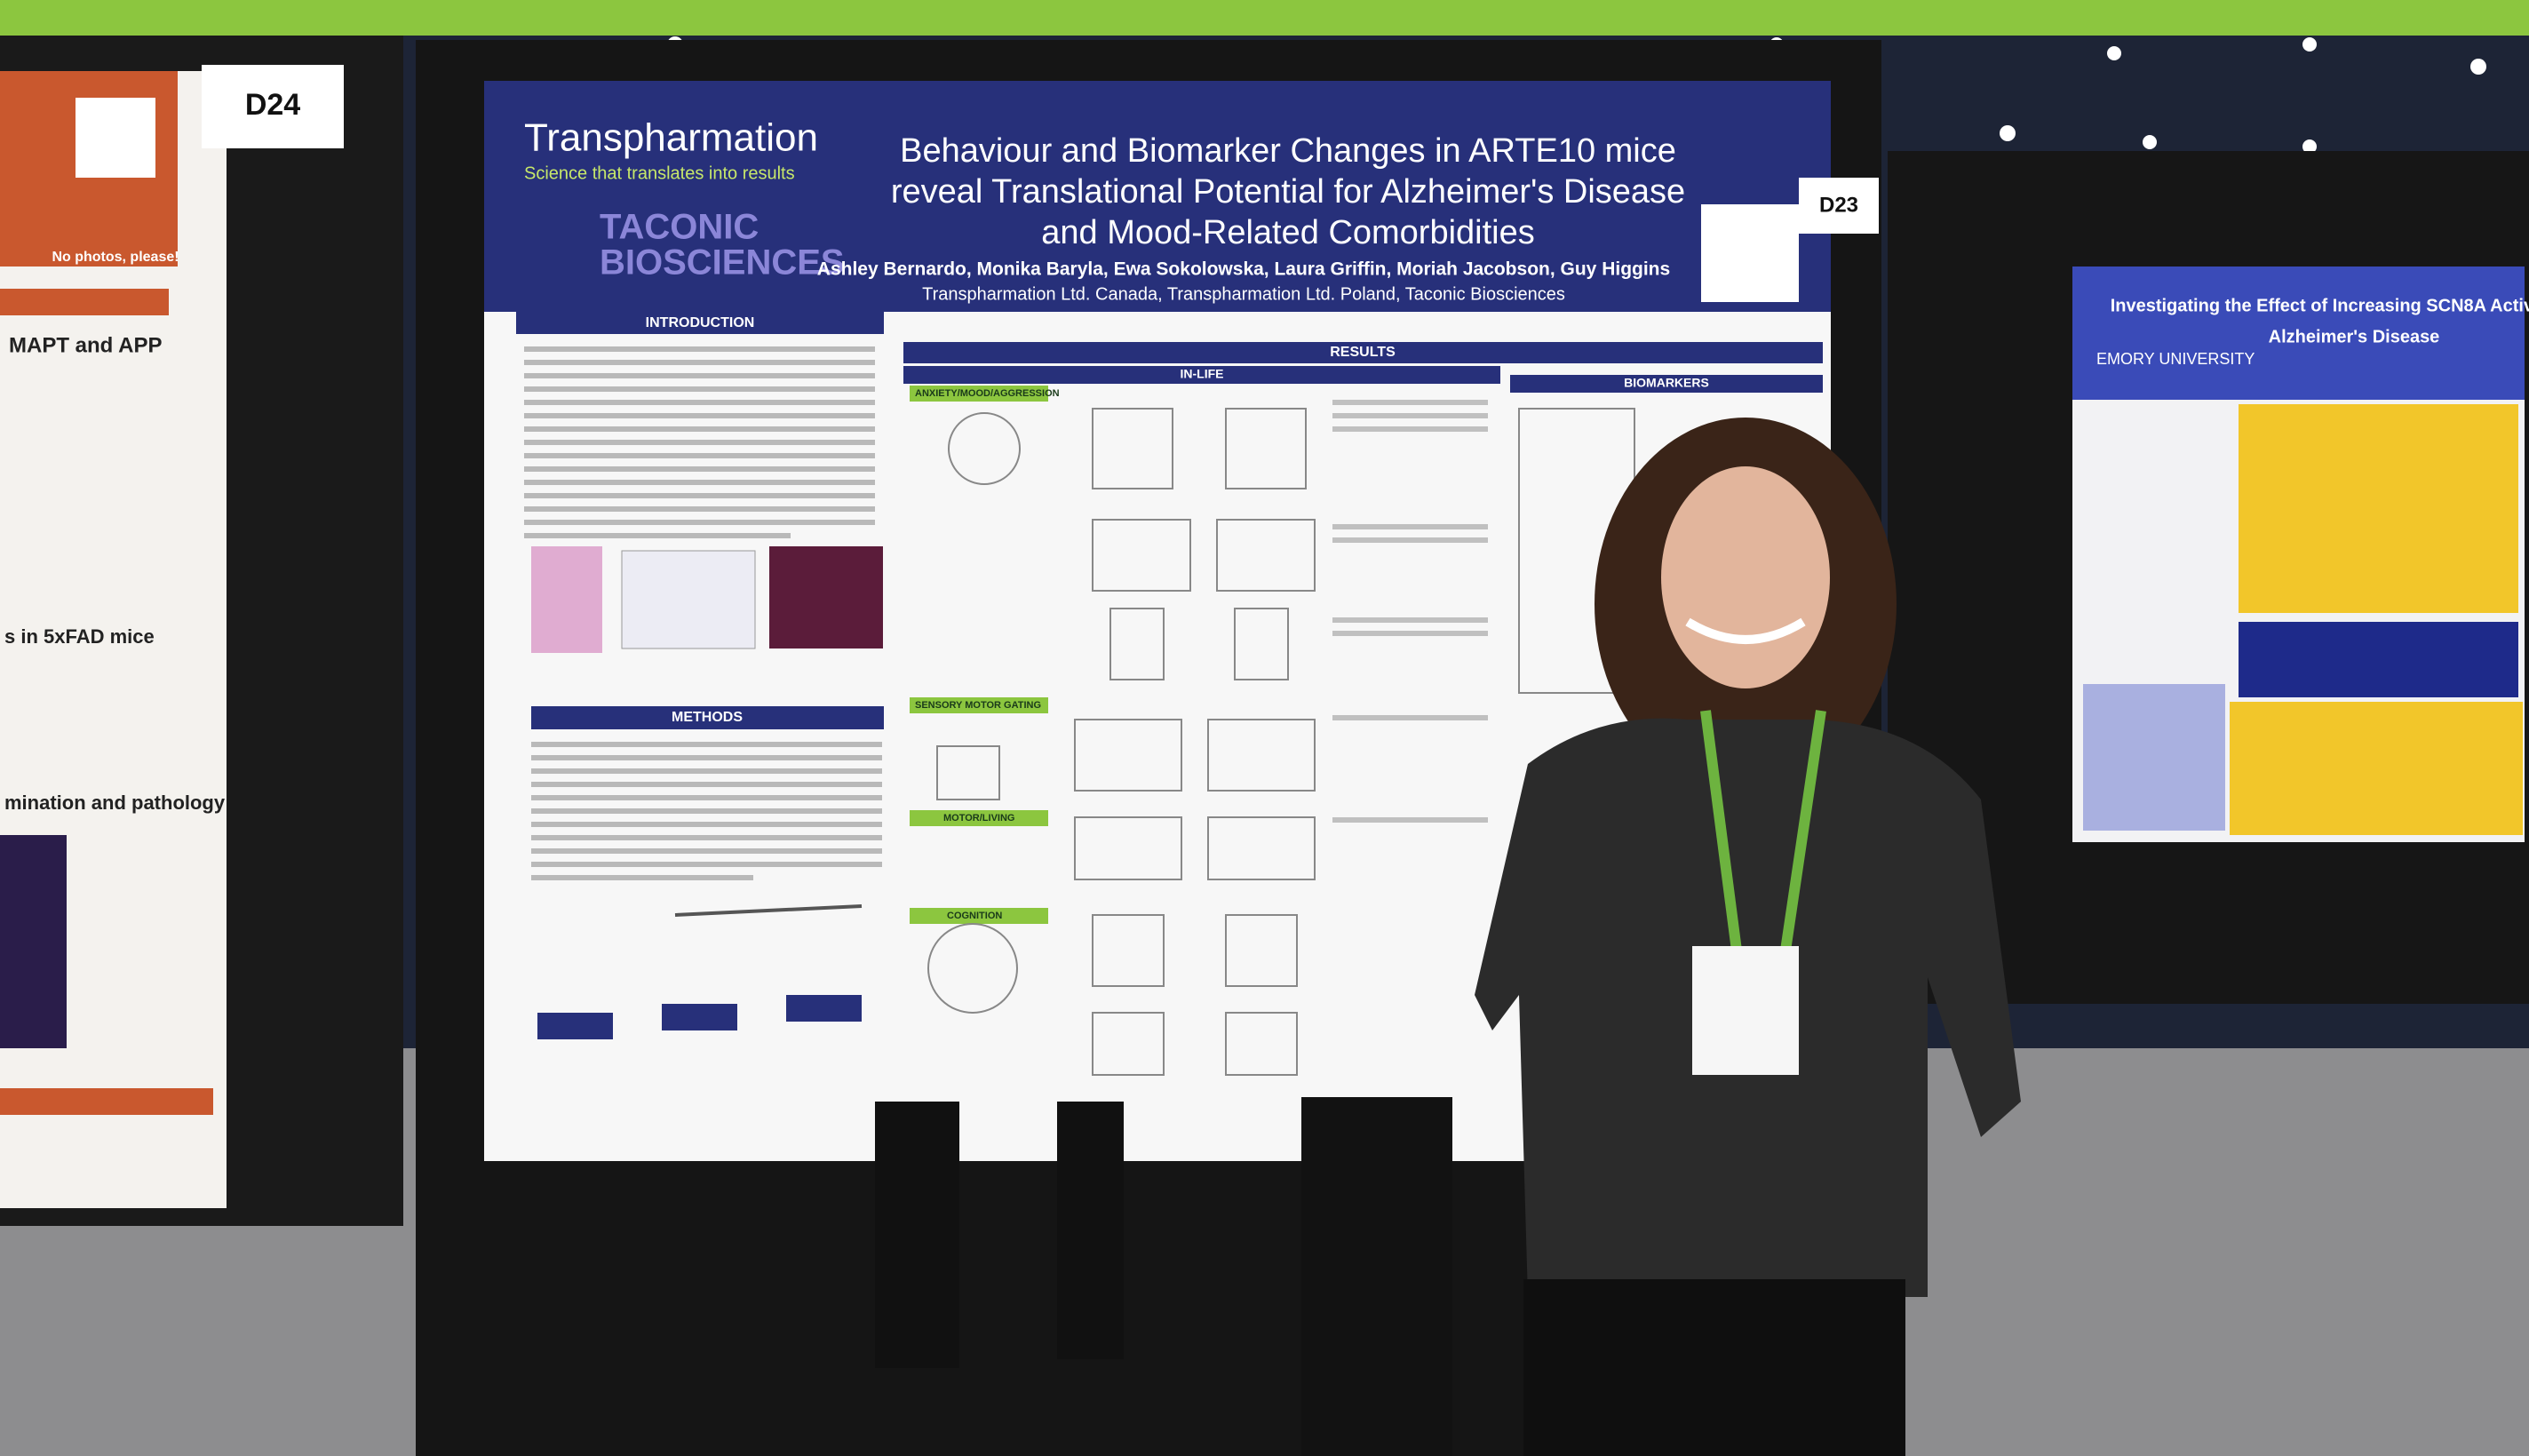 The width and height of the screenshot is (2529, 1456). What do you see at coordinates (33, 941) in the screenshot?
I see `left-image` at bounding box center [33, 941].